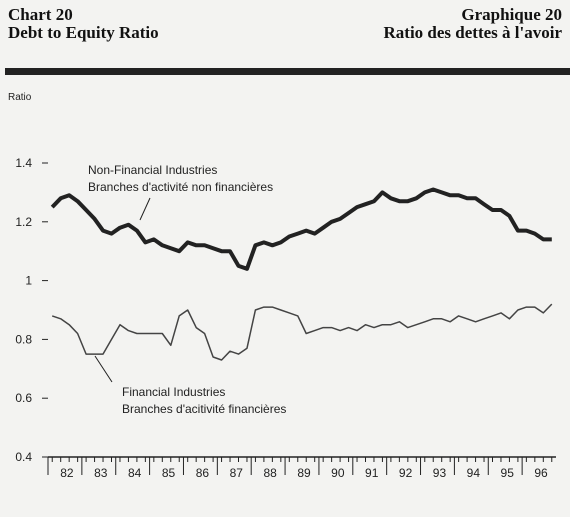  What do you see at coordinates (270, 473) in the screenshot?
I see `x-tick-label: 88` at bounding box center [270, 473].